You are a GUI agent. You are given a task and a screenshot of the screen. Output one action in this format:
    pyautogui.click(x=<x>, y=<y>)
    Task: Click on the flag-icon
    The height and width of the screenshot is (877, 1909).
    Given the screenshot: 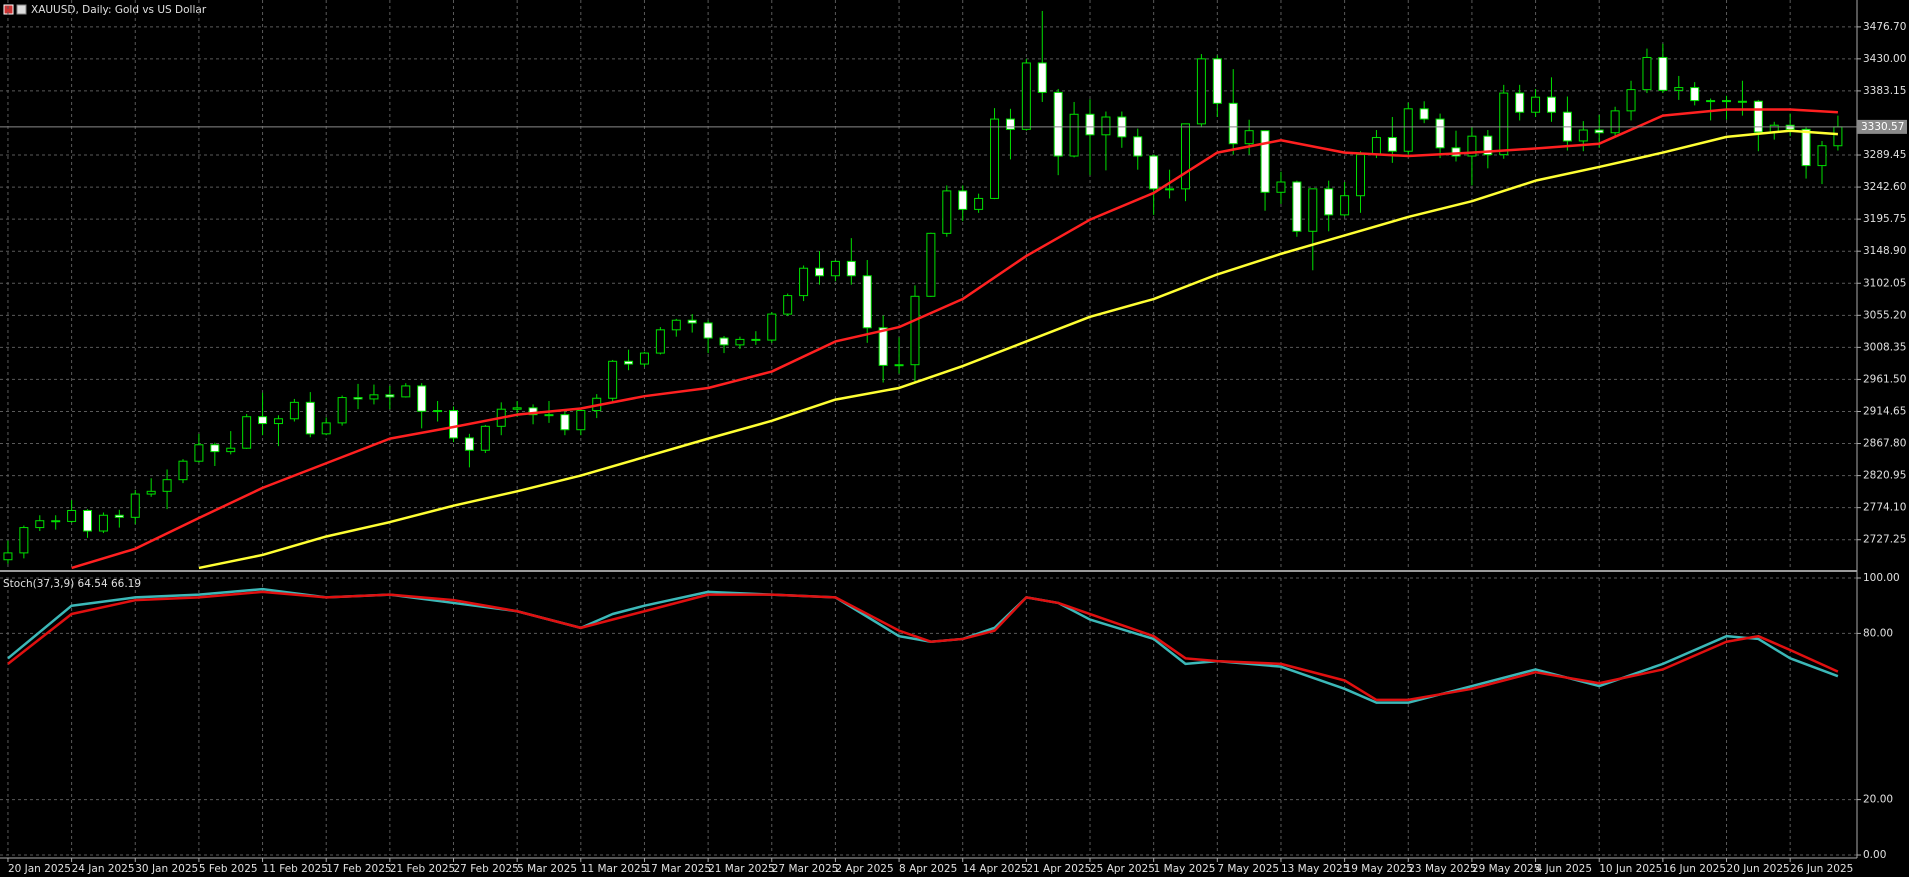 What is the action you would take?
    pyautogui.click(x=8, y=9)
    